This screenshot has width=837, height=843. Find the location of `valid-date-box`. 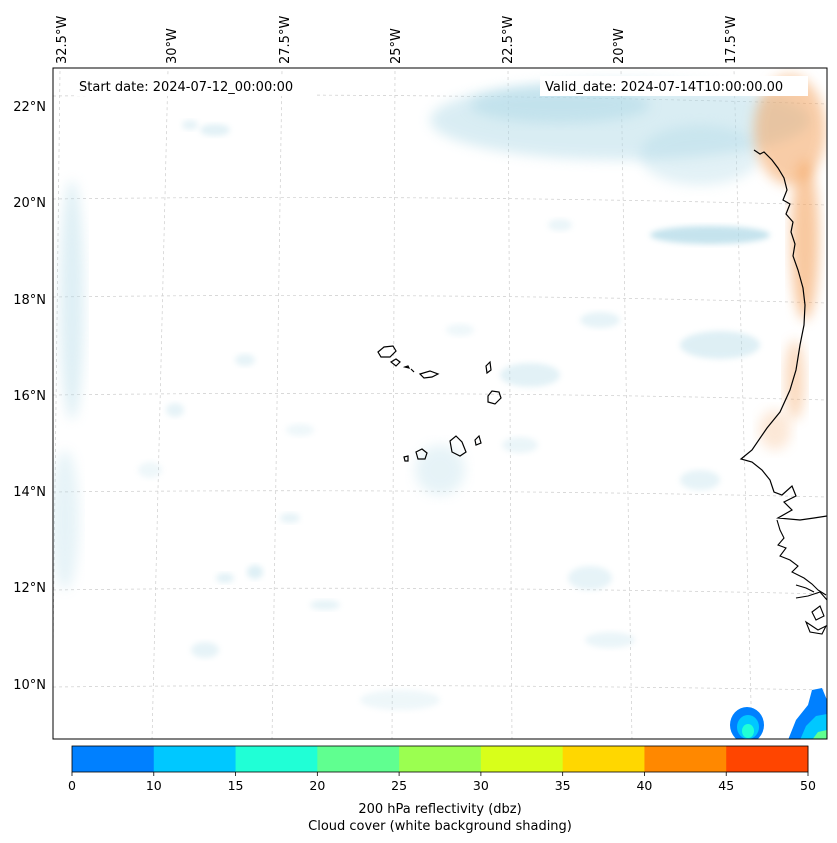

valid-date-box is located at coordinates (674, 86).